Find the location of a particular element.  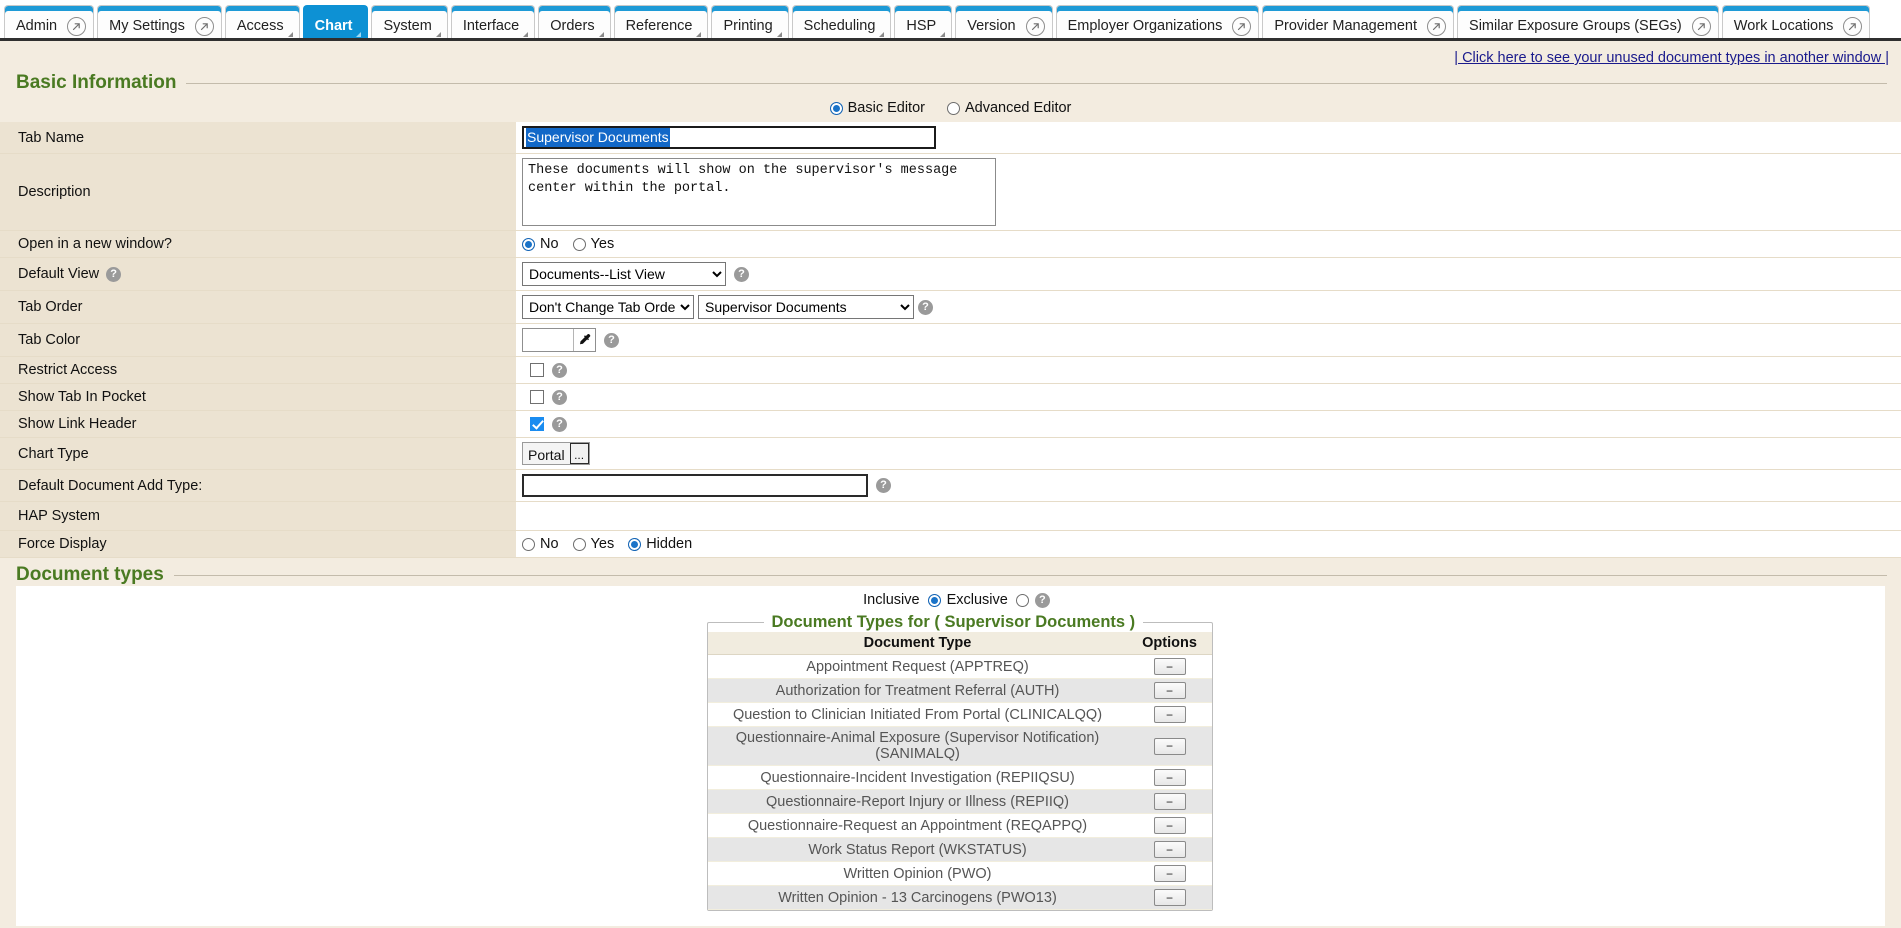

chart-type-label: Chart Type is located at coordinates (53, 453).